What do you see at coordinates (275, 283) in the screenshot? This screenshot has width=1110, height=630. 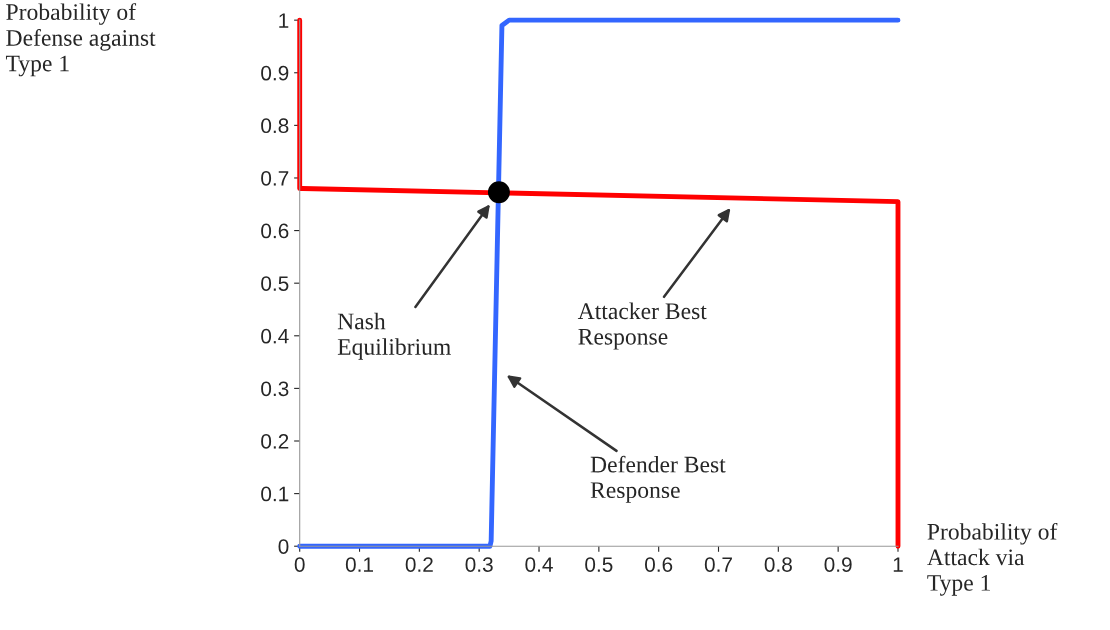 I see `y-tick-label: 0.5` at bounding box center [275, 283].